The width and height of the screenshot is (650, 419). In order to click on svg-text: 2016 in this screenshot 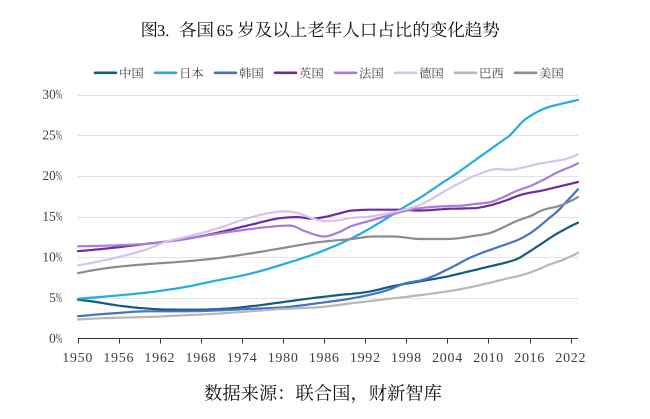, I will do `click(529, 358)`.